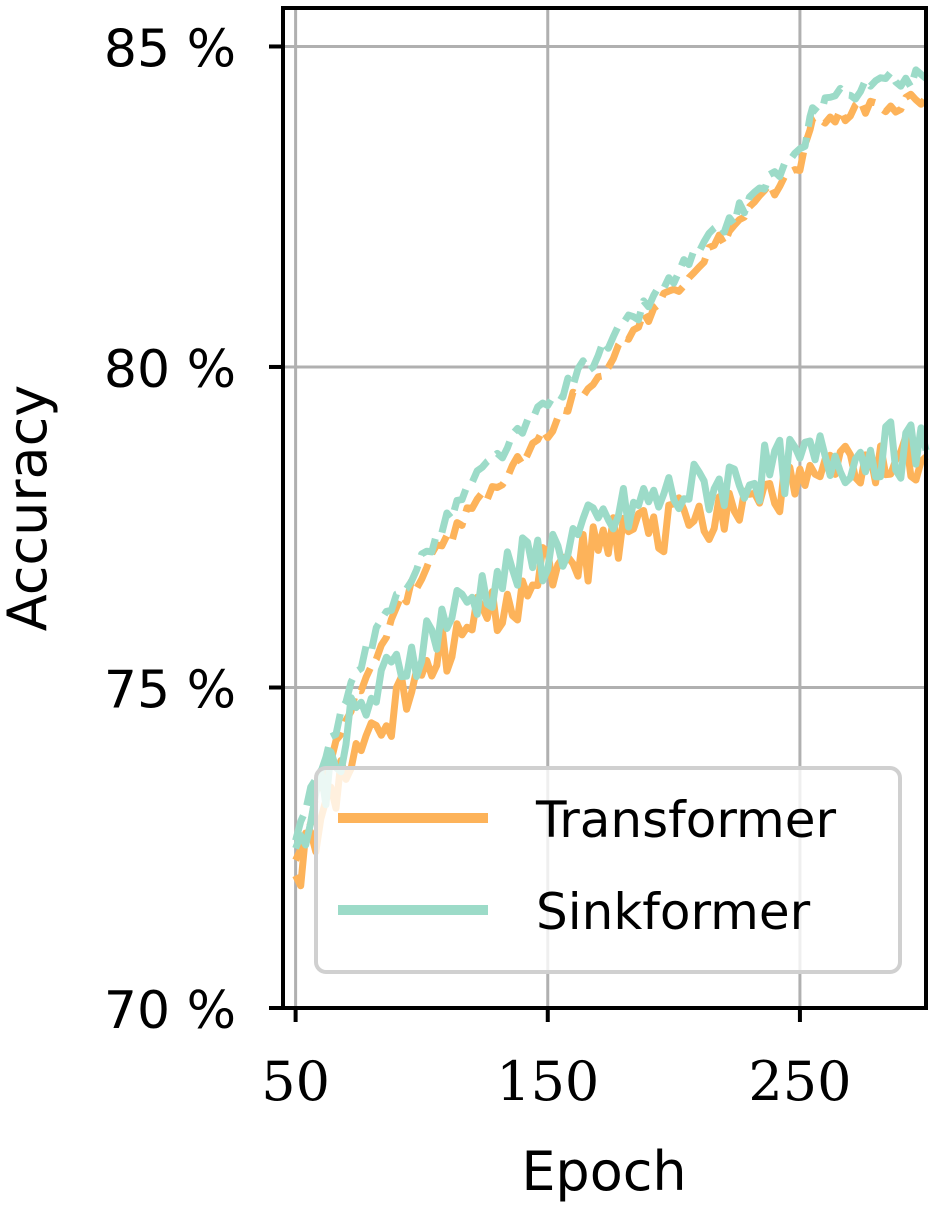 This screenshot has height=1205, width=934. Describe the element at coordinates (603, 1171) in the screenshot. I see `x-axis-label: Epoch` at that location.